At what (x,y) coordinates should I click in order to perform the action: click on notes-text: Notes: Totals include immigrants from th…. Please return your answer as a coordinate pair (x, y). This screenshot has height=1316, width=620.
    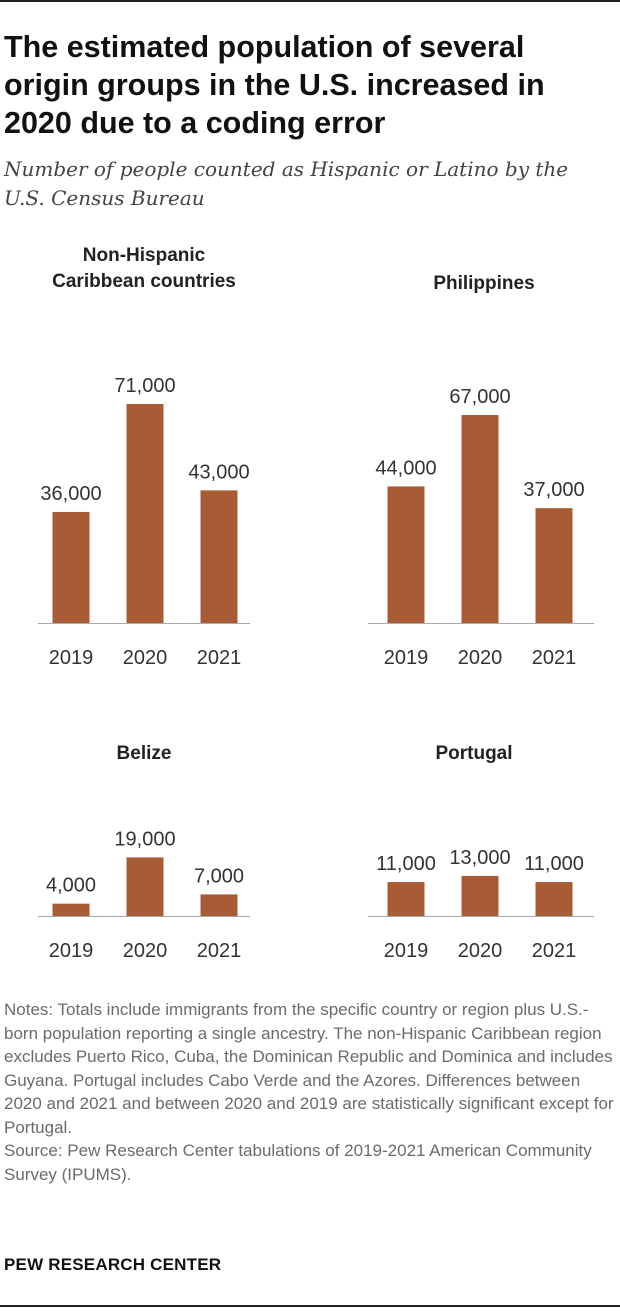
    Looking at the image, I should click on (309, 1068).